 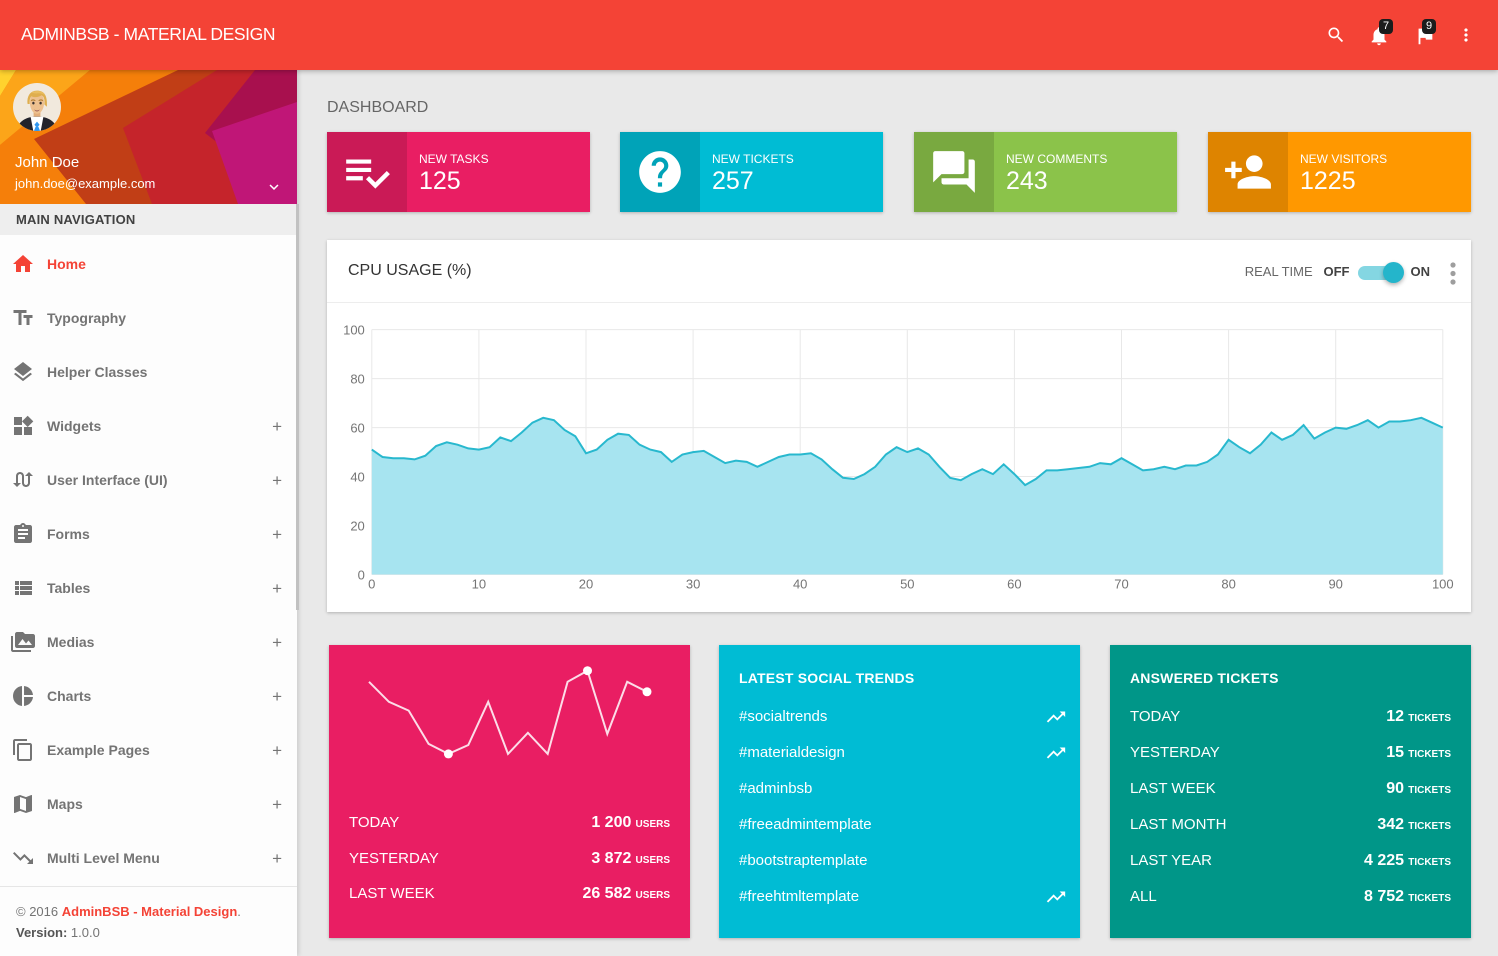 I want to click on svg-text: 10, so click(x=479, y=584).